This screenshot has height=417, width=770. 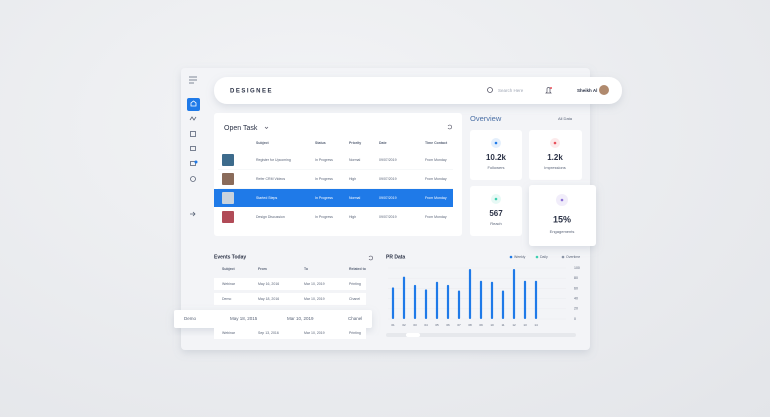 I want to click on nav-messages, so click(x=193, y=163).